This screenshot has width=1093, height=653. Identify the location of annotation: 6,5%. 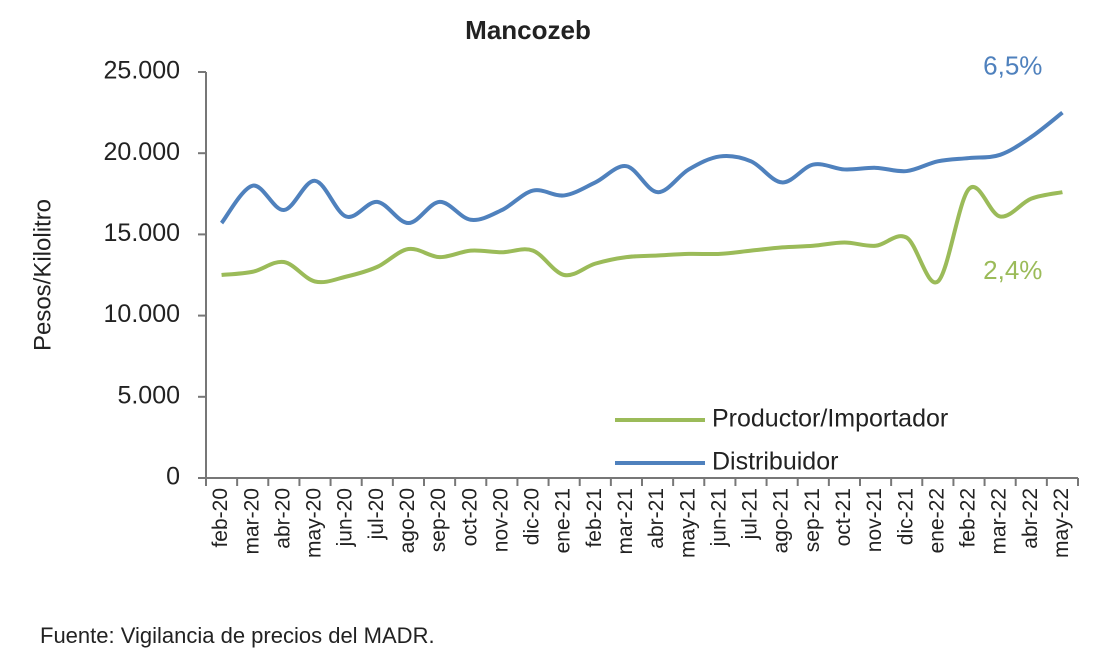
(1012, 65).